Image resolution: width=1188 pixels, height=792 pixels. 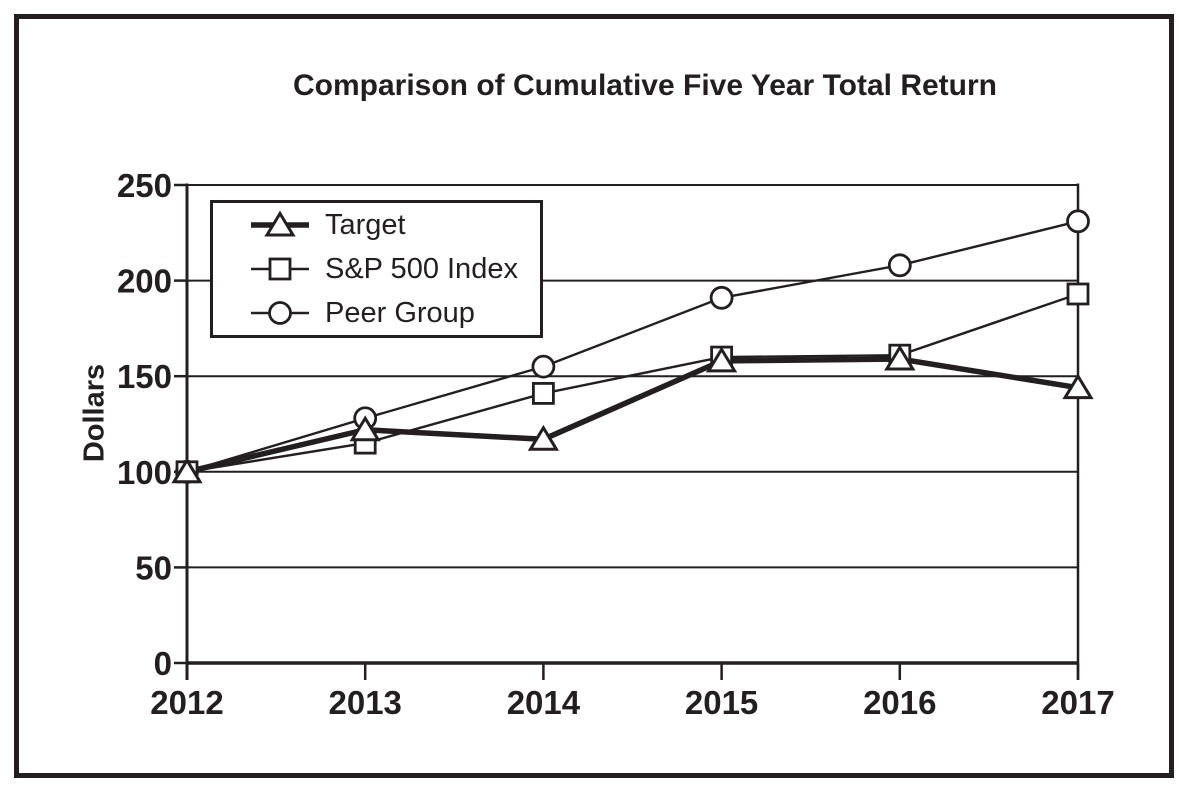 I want to click on x-tick-label: 2015, so click(x=721, y=702).